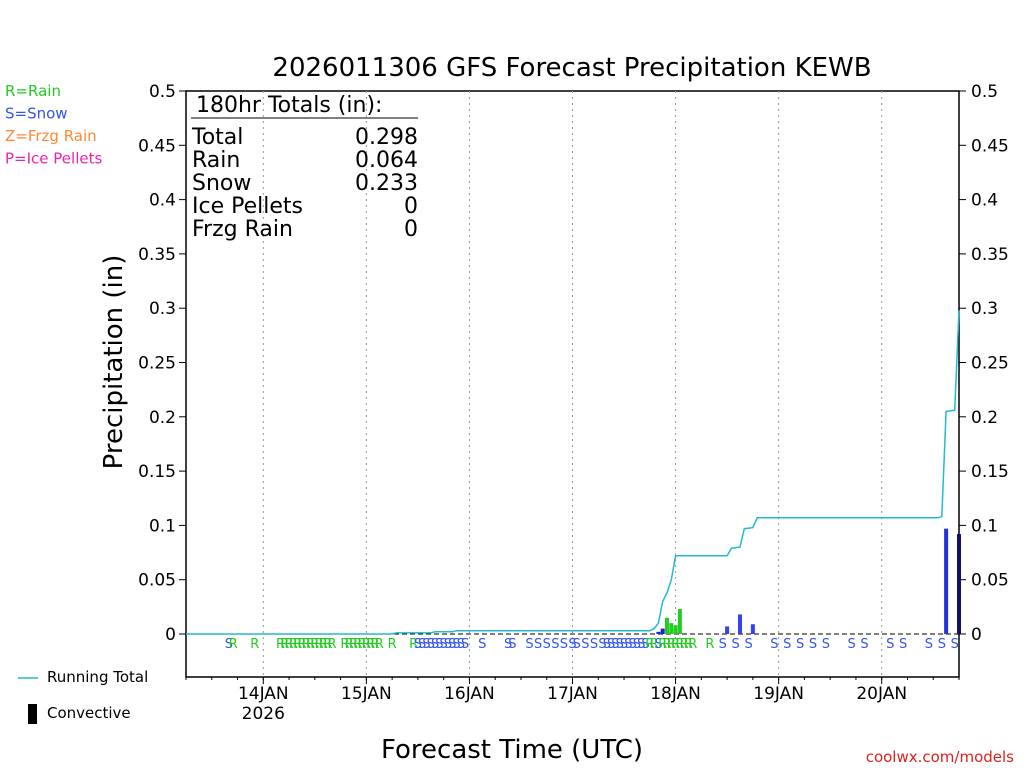  Describe the element at coordinates (984, 92) in the screenshot. I see `y-tick-label: 0.5` at that location.